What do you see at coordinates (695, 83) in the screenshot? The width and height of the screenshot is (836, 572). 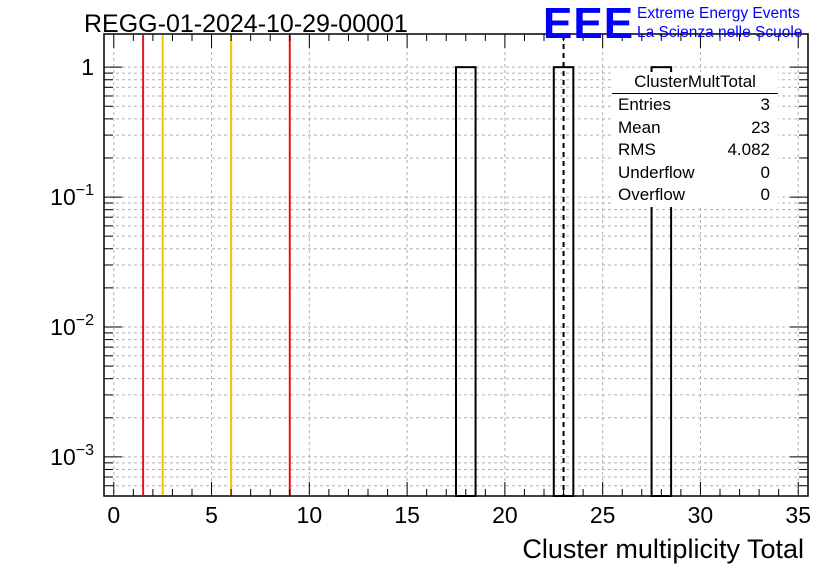 I see `stats-title: ClusterMultTotal` at bounding box center [695, 83].